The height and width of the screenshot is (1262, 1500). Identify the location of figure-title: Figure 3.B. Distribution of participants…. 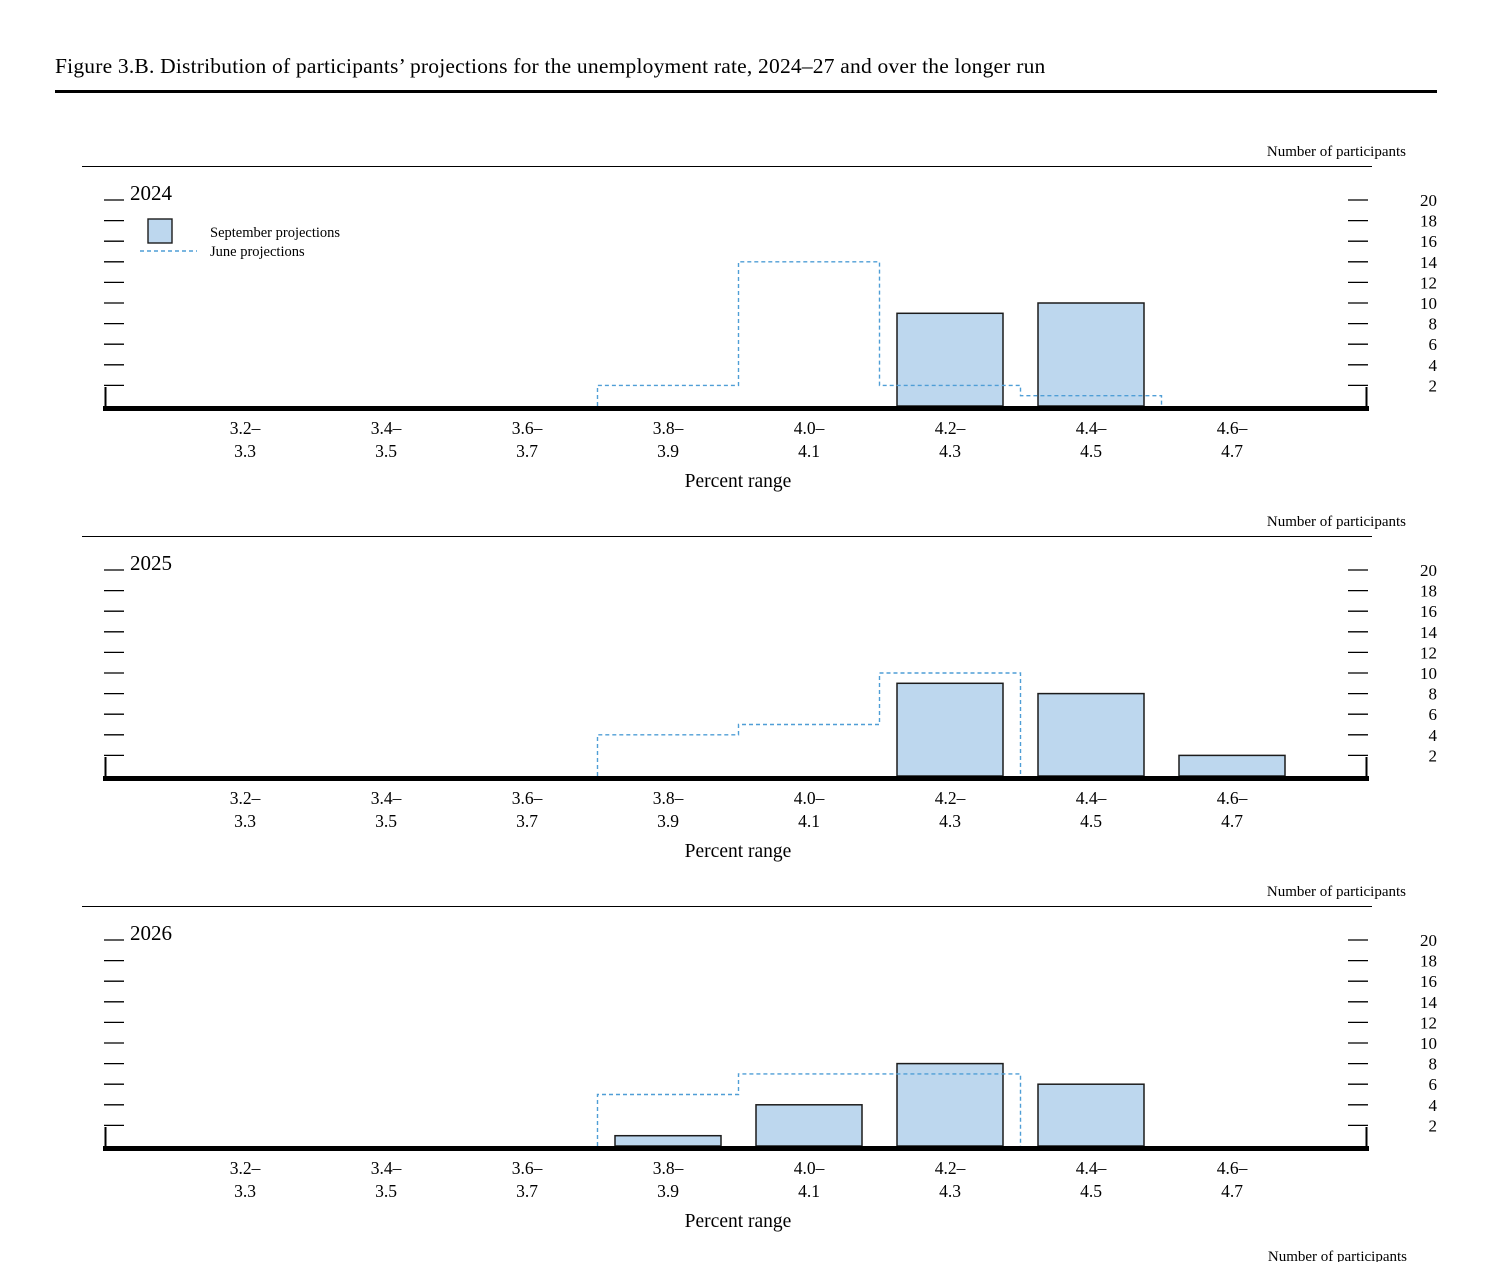
(550, 66).